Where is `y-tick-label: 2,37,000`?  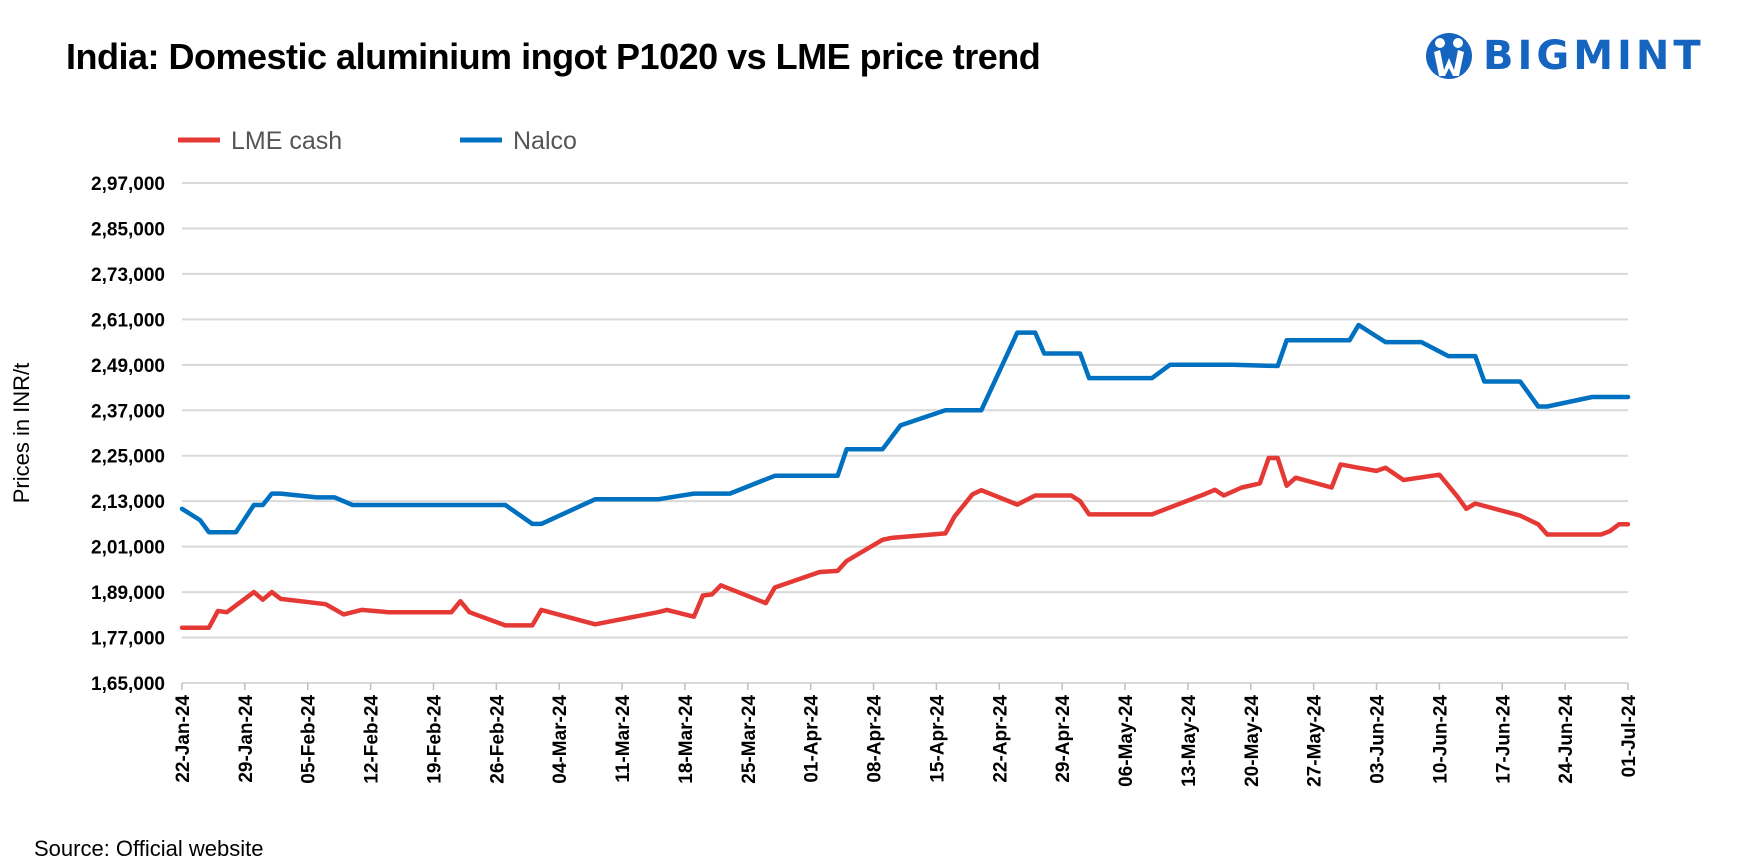
y-tick-label: 2,37,000 is located at coordinates (128, 411).